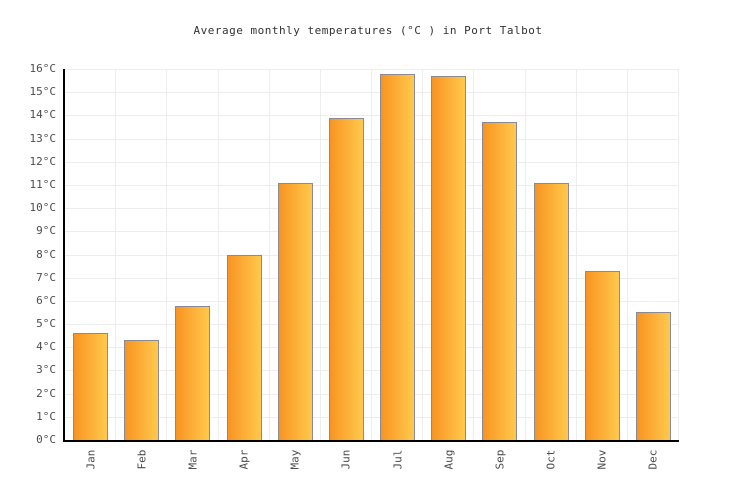 The width and height of the screenshot is (736, 500). Describe the element at coordinates (43, 208) in the screenshot. I see `y-axis-label-10: 10°C` at that location.